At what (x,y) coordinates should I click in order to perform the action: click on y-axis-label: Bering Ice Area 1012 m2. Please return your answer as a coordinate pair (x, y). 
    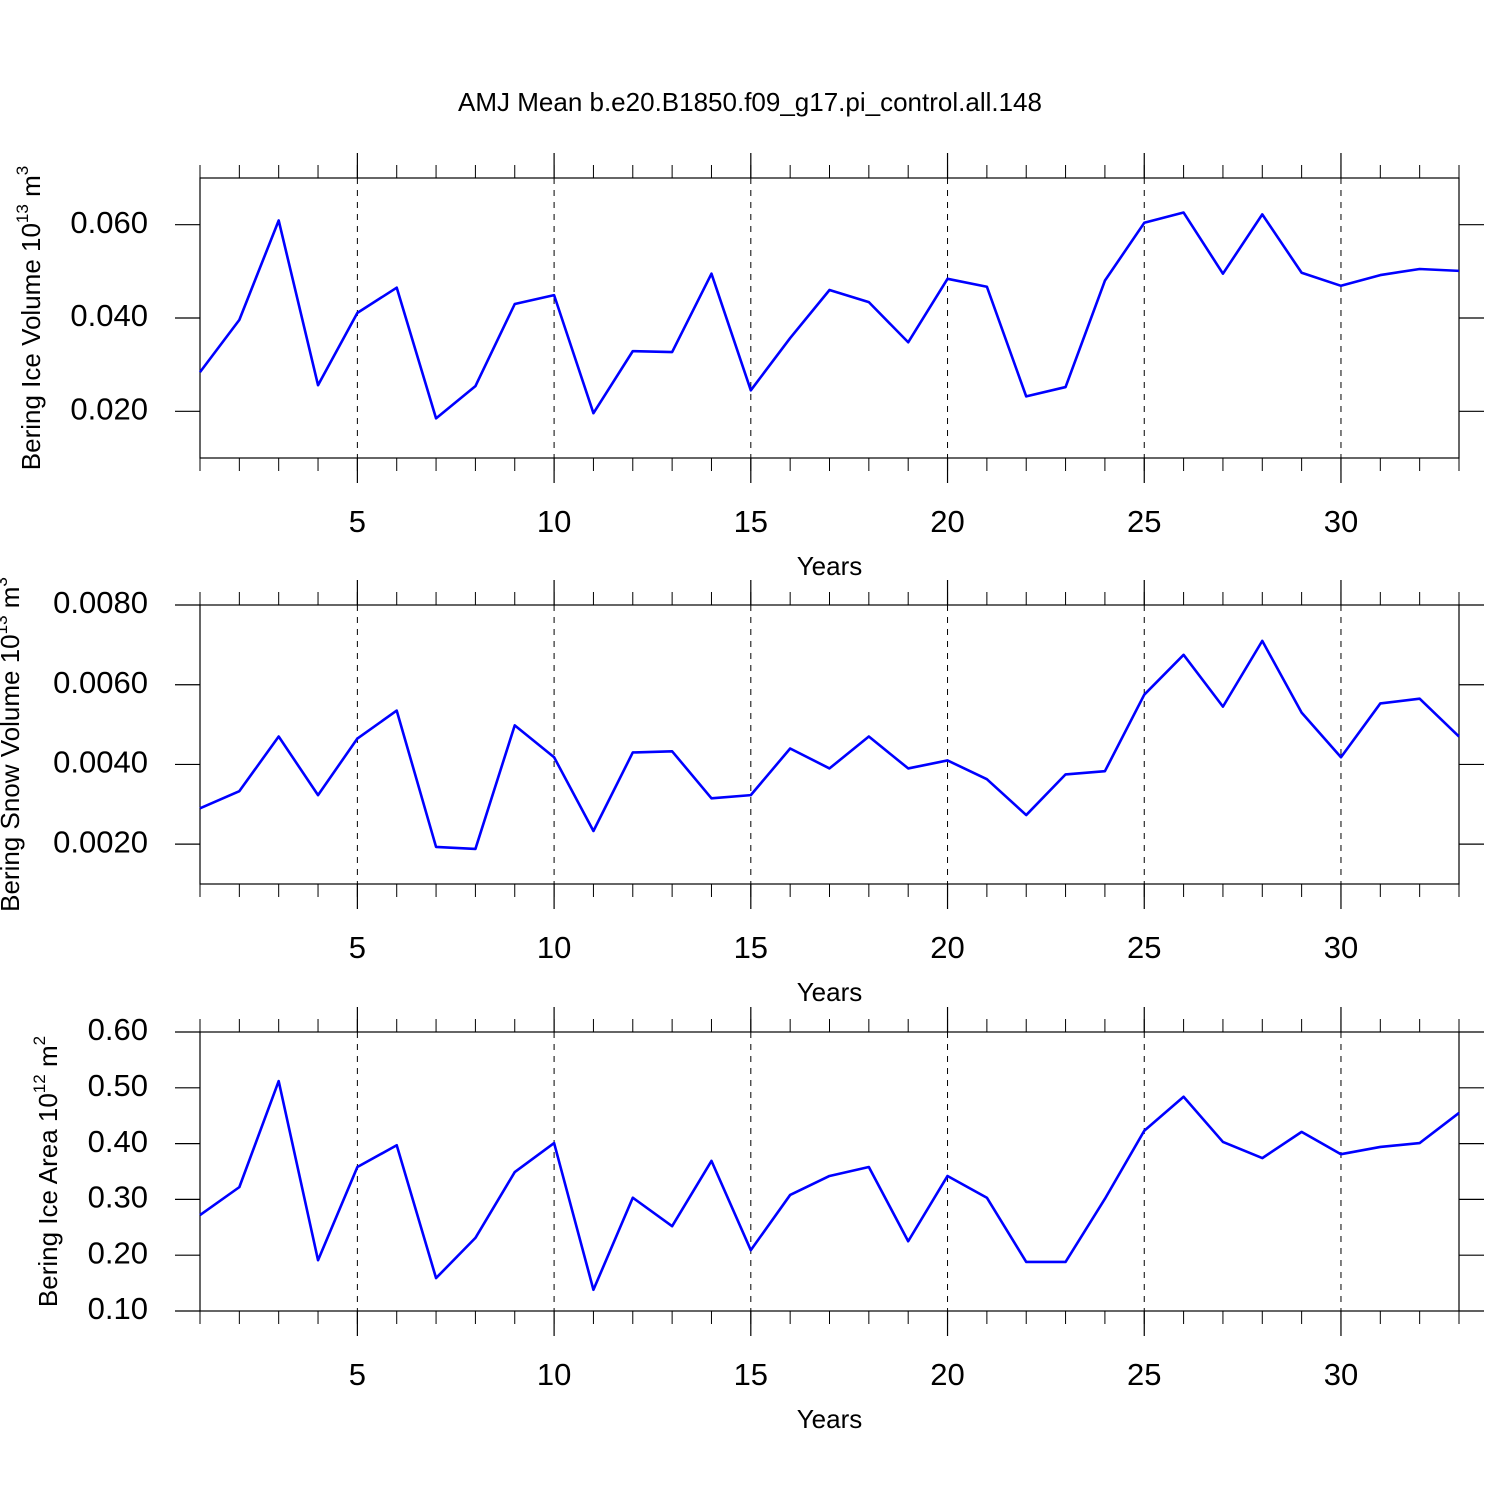
    Looking at the image, I should click on (46, 1171).